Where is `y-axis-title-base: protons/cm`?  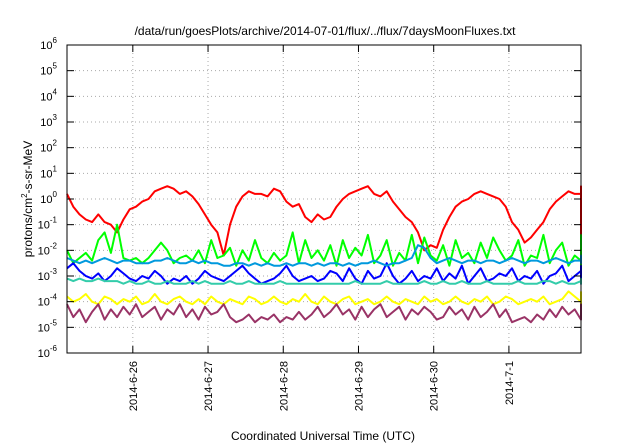 y-axis-title-base: protons/cm is located at coordinates (28, 227).